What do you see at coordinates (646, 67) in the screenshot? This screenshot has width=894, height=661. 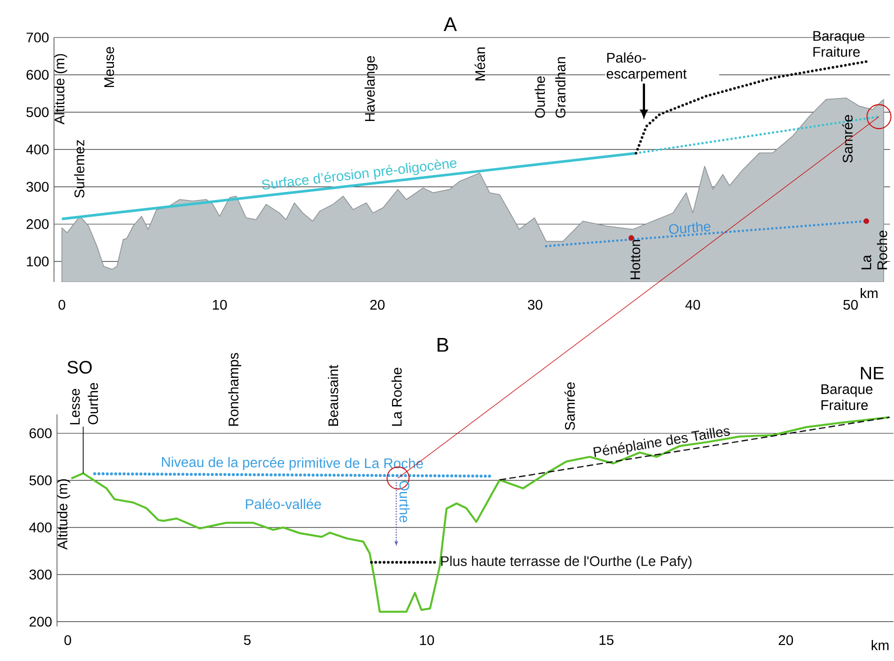 I see `annotation: Paléo-escarpement` at bounding box center [646, 67].